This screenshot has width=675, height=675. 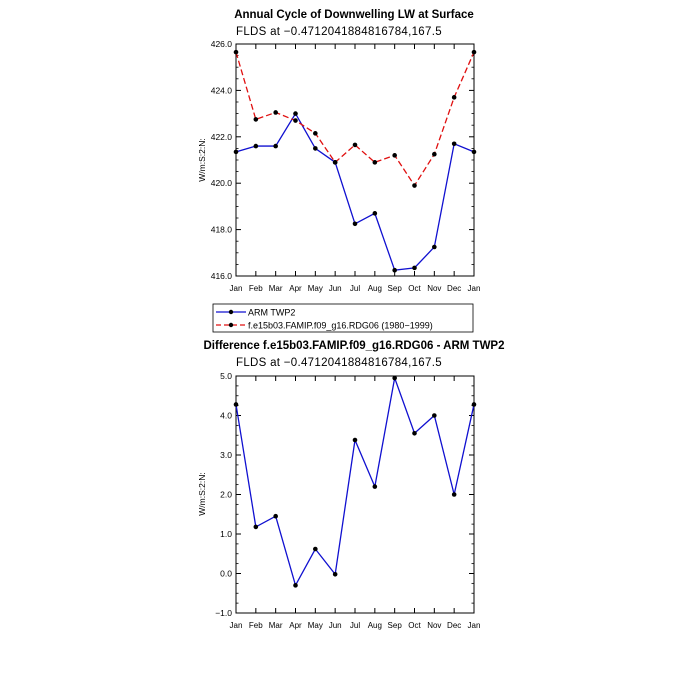 What do you see at coordinates (226, 455) in the screenshot?
I see `panel-2-ytick-label: 3.0` at bounding box center [226, 455].